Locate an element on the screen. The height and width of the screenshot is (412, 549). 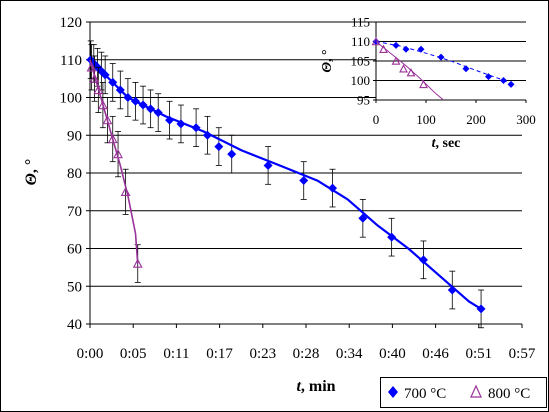
legend-diamond-icon is located at coordinates (393, 392).